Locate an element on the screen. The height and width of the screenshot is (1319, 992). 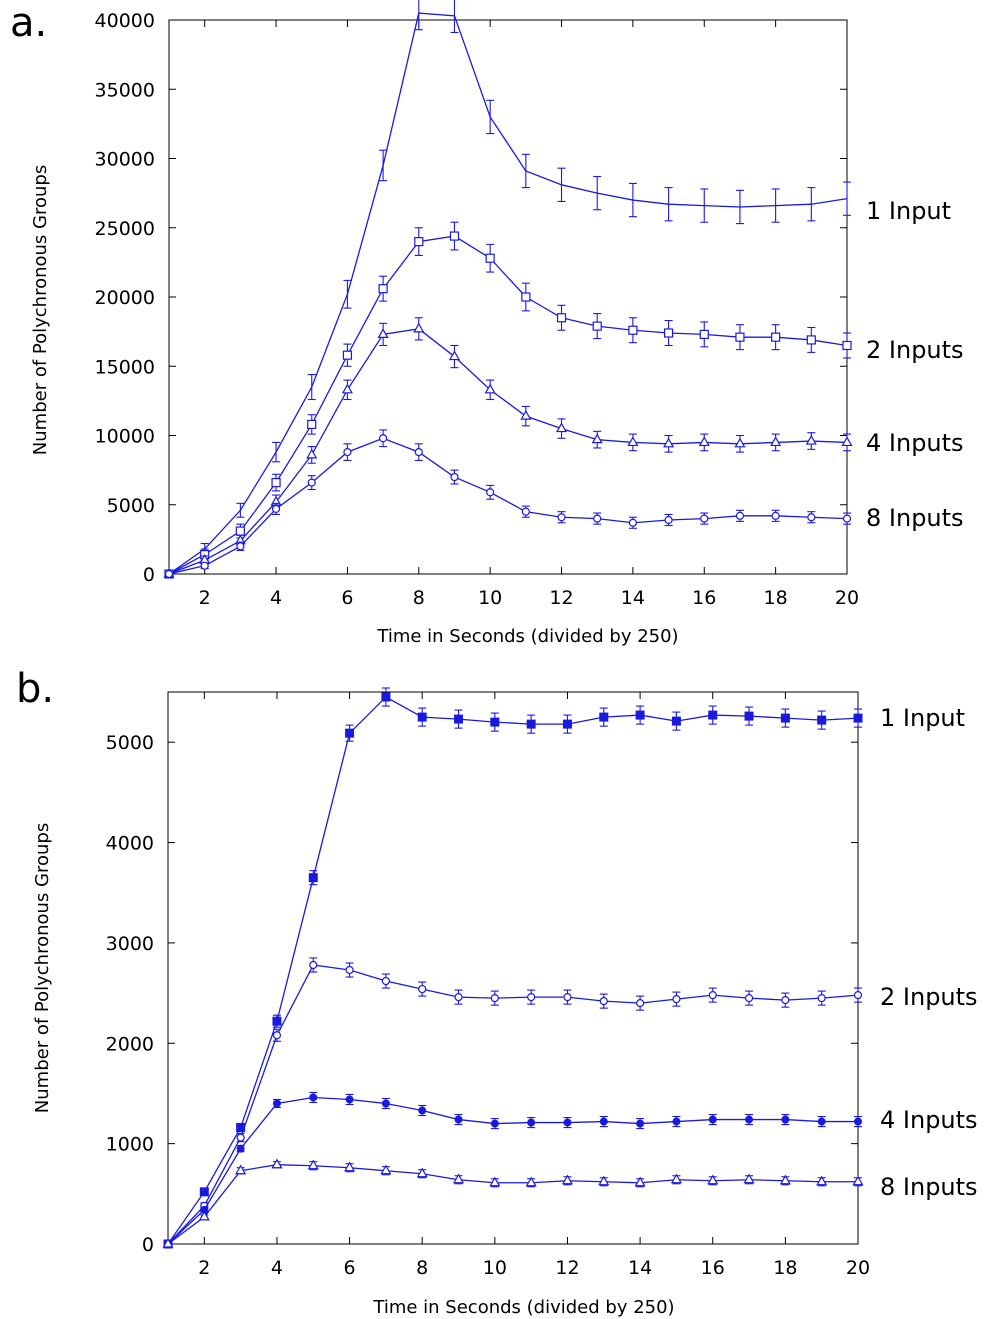
panel-a-series-line-4-inputs is located at coordinates (508, 451).